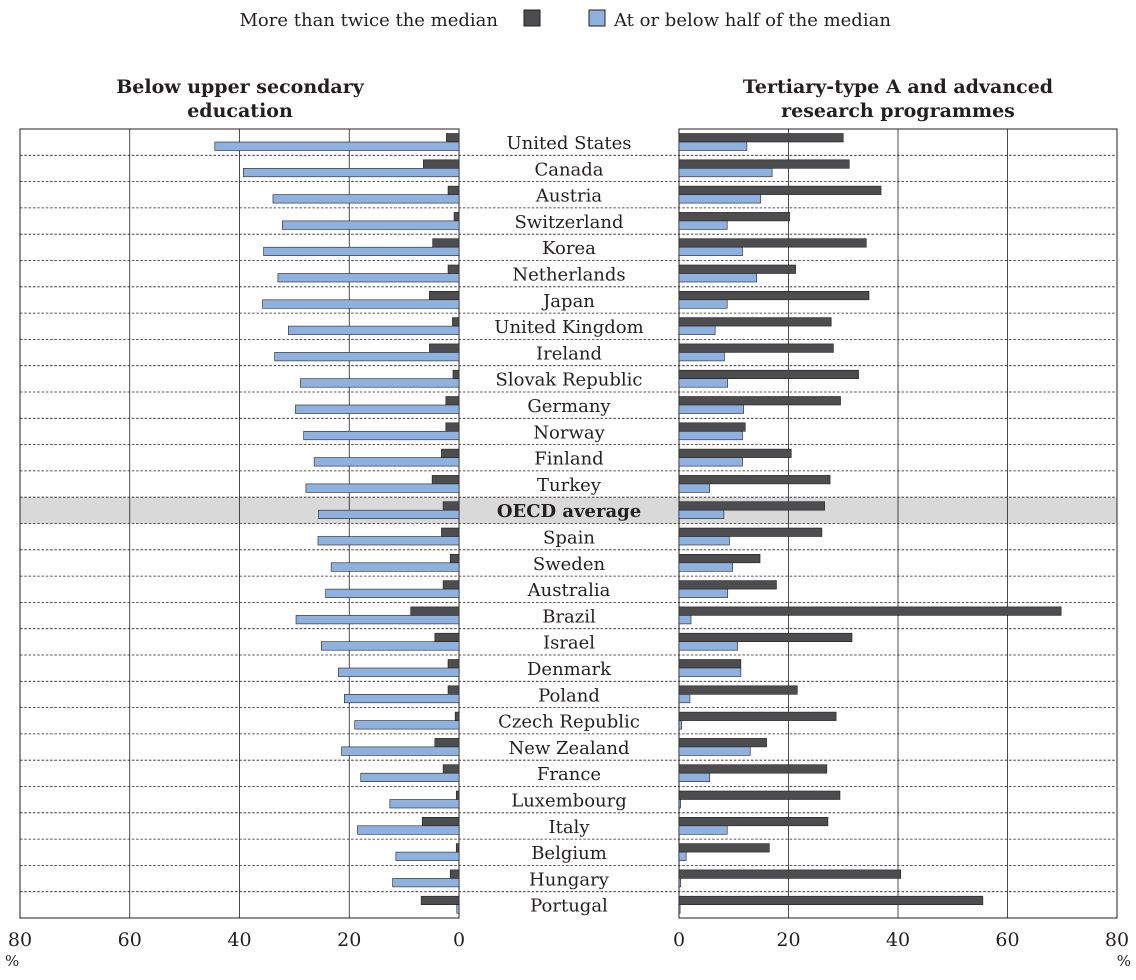  I want to click on left-bar-more-than-twice-united-kingdom, so click(456, 322).